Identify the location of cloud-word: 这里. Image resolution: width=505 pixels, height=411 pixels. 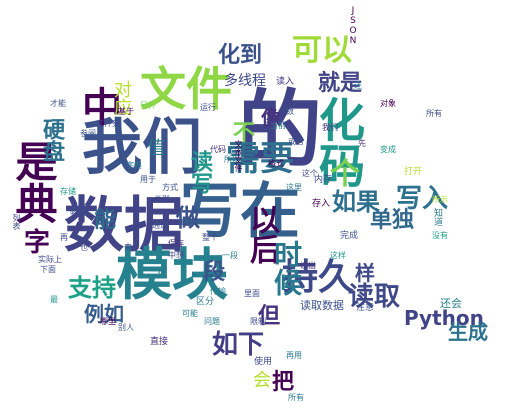
(294, 187).